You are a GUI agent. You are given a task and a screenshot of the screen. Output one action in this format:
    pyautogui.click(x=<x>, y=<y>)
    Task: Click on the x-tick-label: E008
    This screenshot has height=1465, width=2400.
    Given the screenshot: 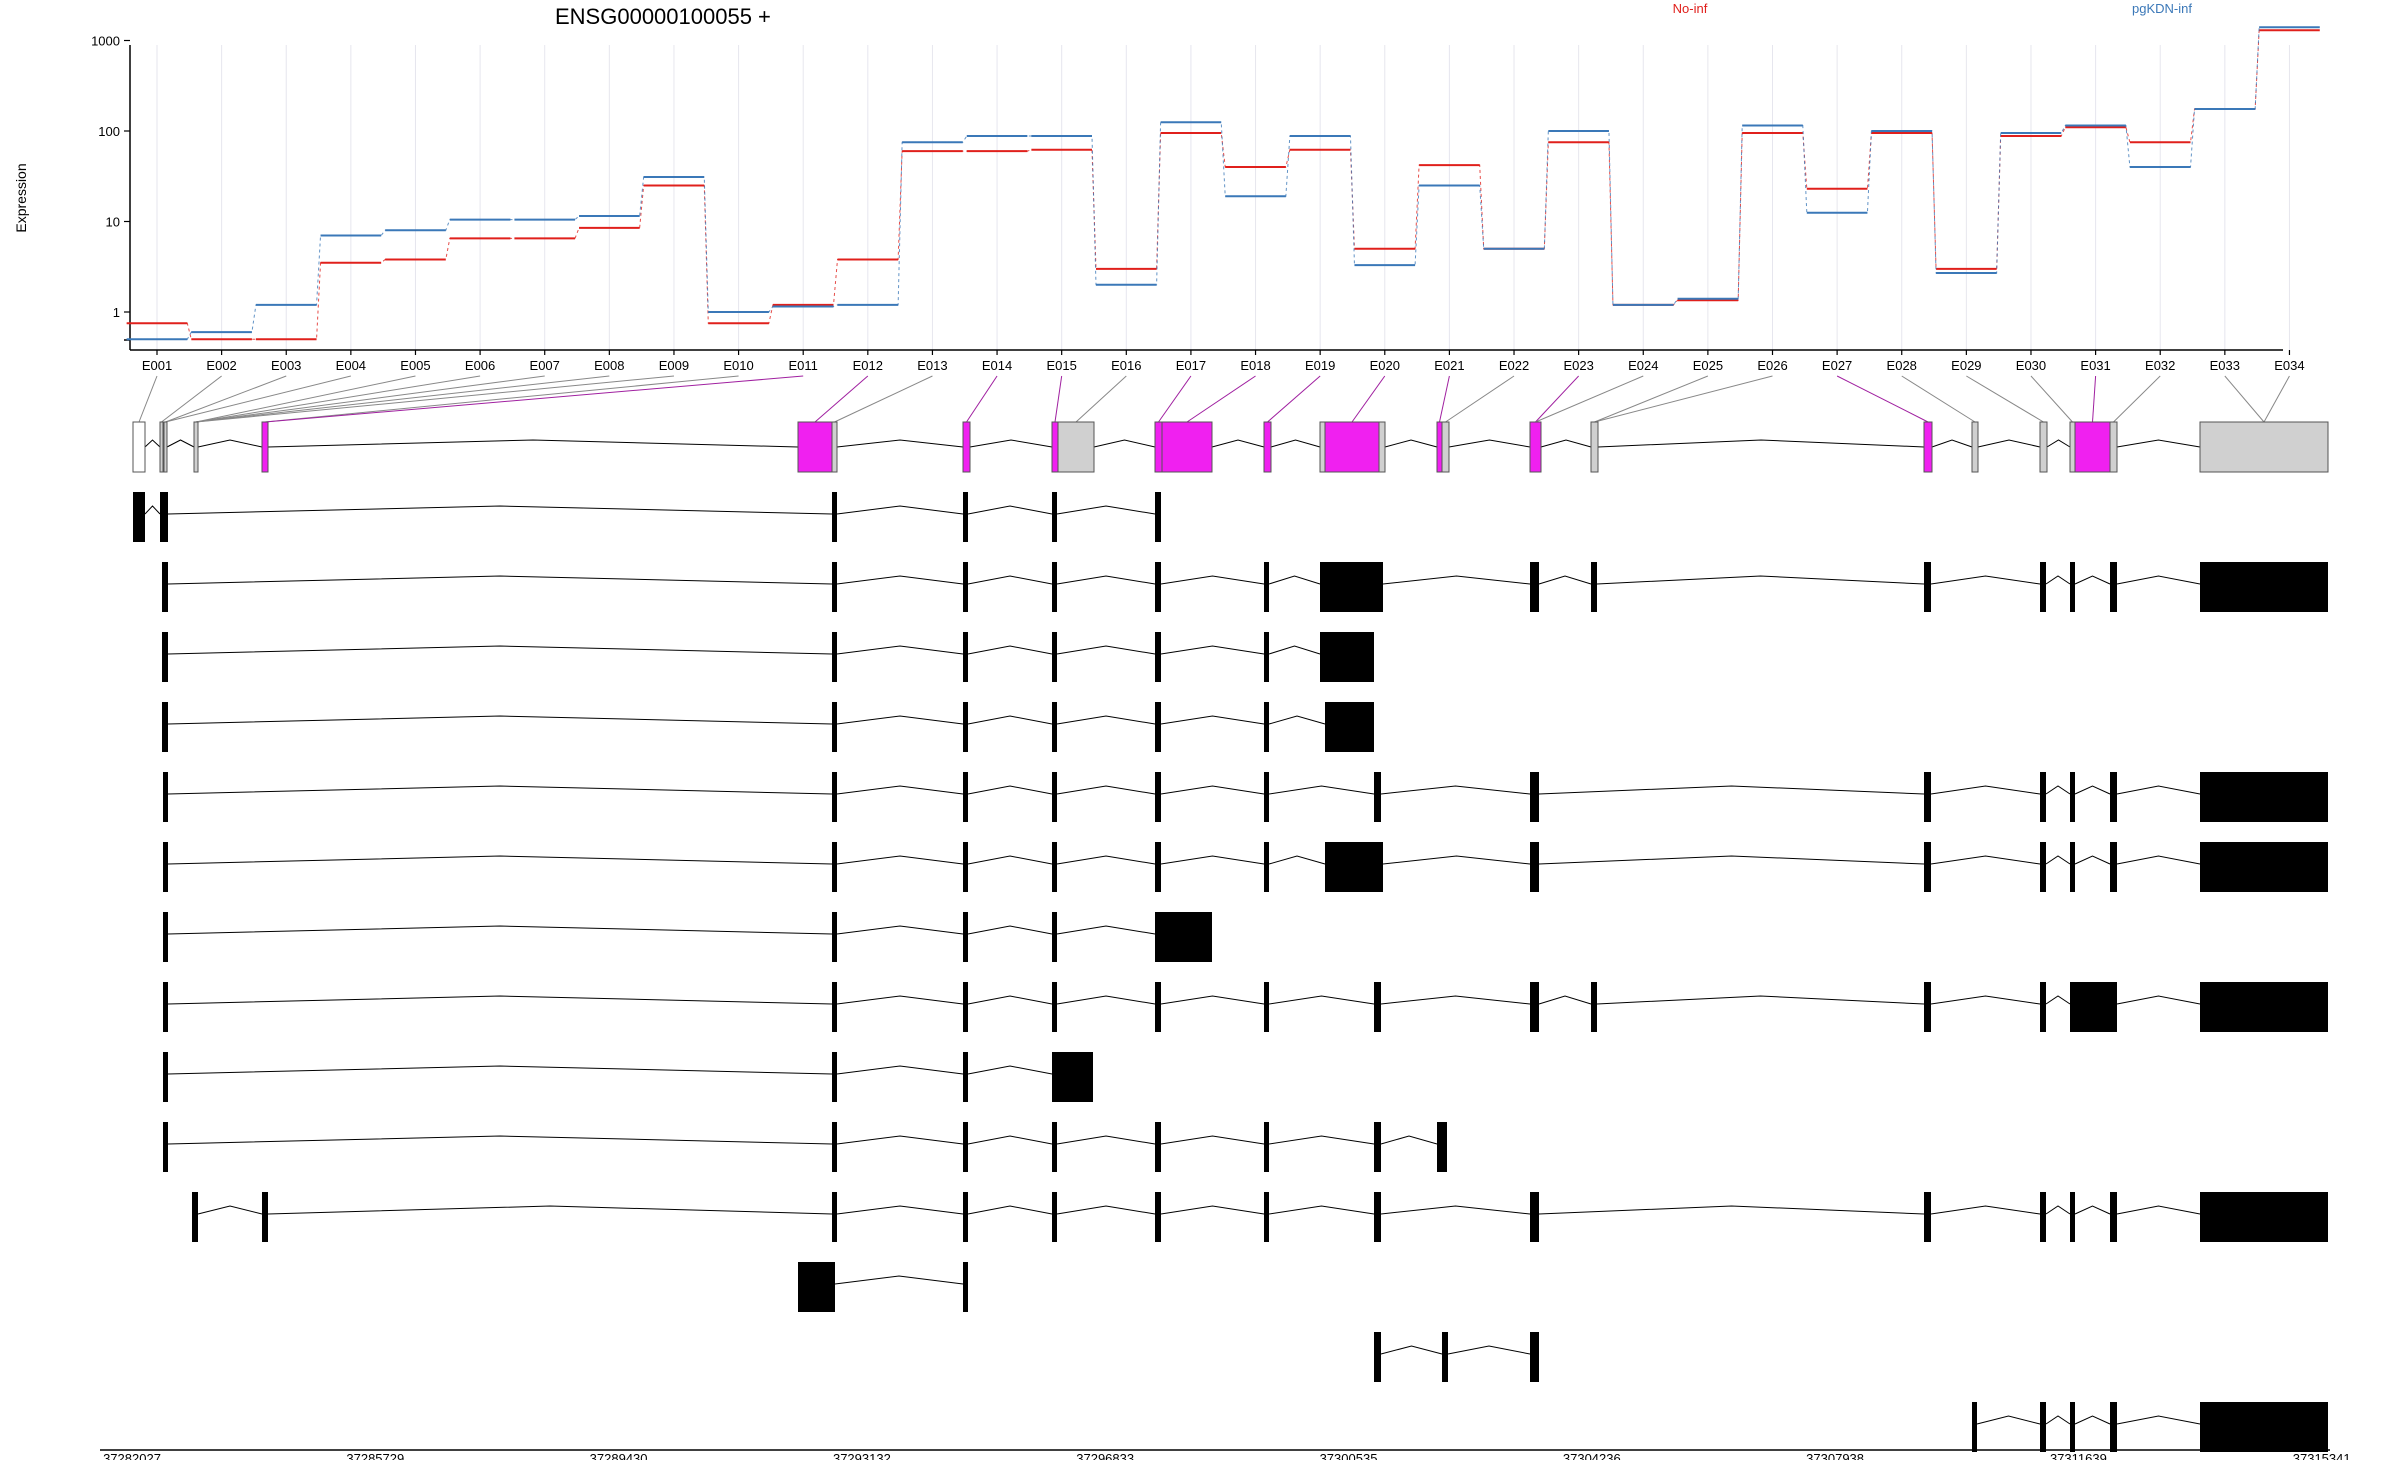 What is the action you would take?
    pyautogui.click(x=609, y=365)
    